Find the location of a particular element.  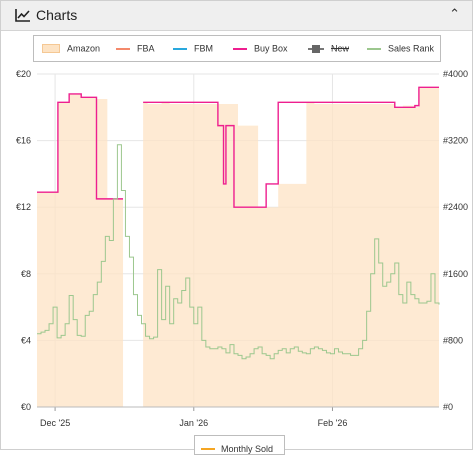

legend-swatch-fbm is located at coordinates (180, 48).